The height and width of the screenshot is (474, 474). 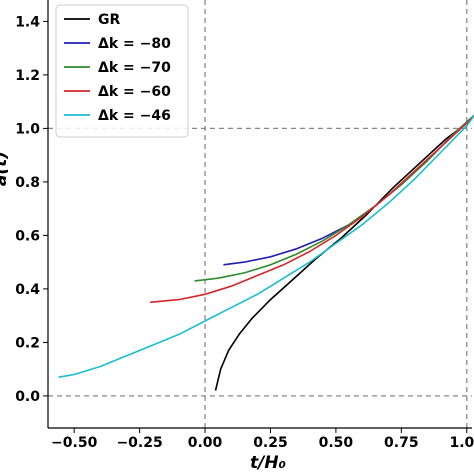 I want to click on x-axis-label: t/H₀, so click(x=268, y=463).